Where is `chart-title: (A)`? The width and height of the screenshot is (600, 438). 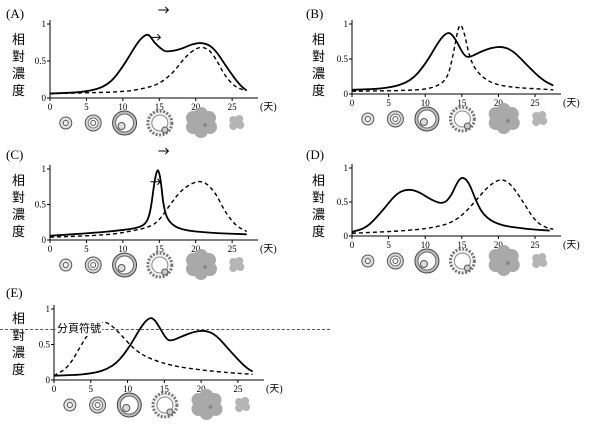
chart-title: (A) is located at coordinates (15, 13).